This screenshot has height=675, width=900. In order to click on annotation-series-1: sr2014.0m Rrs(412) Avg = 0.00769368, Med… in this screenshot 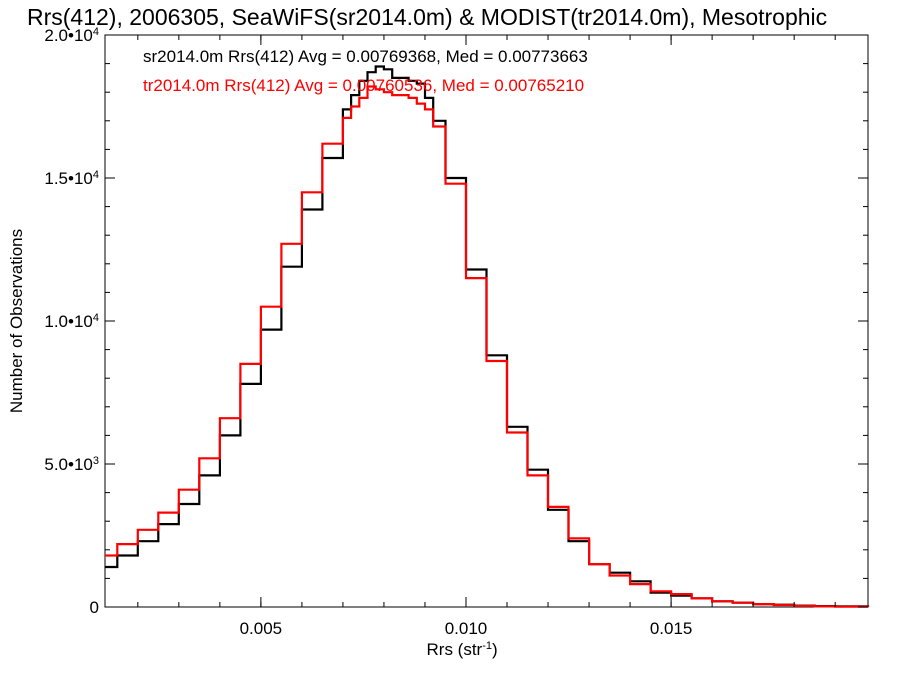, I will do `click(365, 56)`.